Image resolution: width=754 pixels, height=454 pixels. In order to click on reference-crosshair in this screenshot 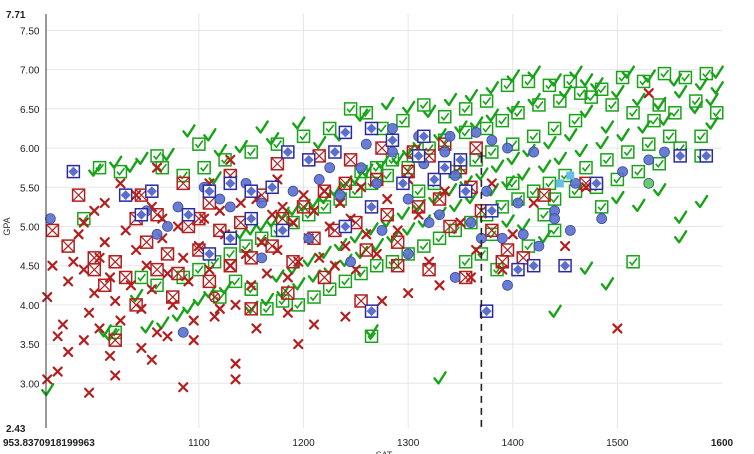, I will do `click(481, 155)`.